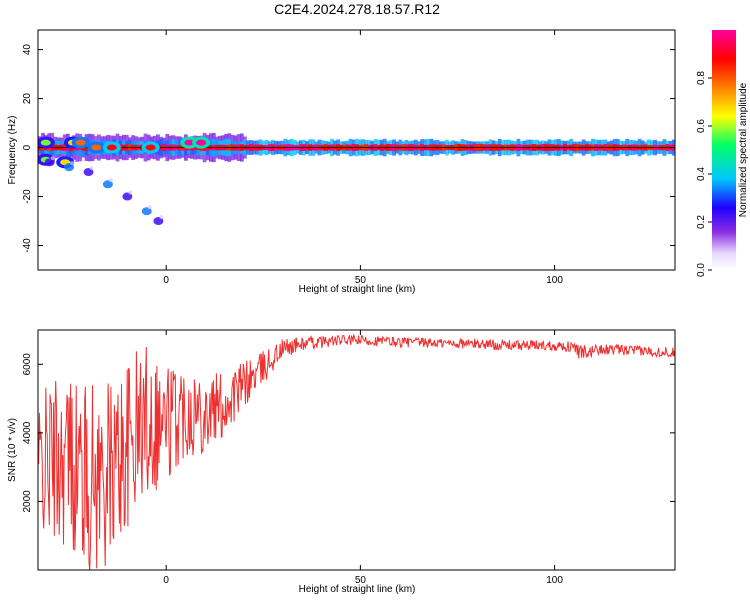 The width and height of the screenshot is (750, 600). Describe the element at coordinates (27, 245) in the screenshot. I see `spectrogram-ytick-label: -40` at that location.